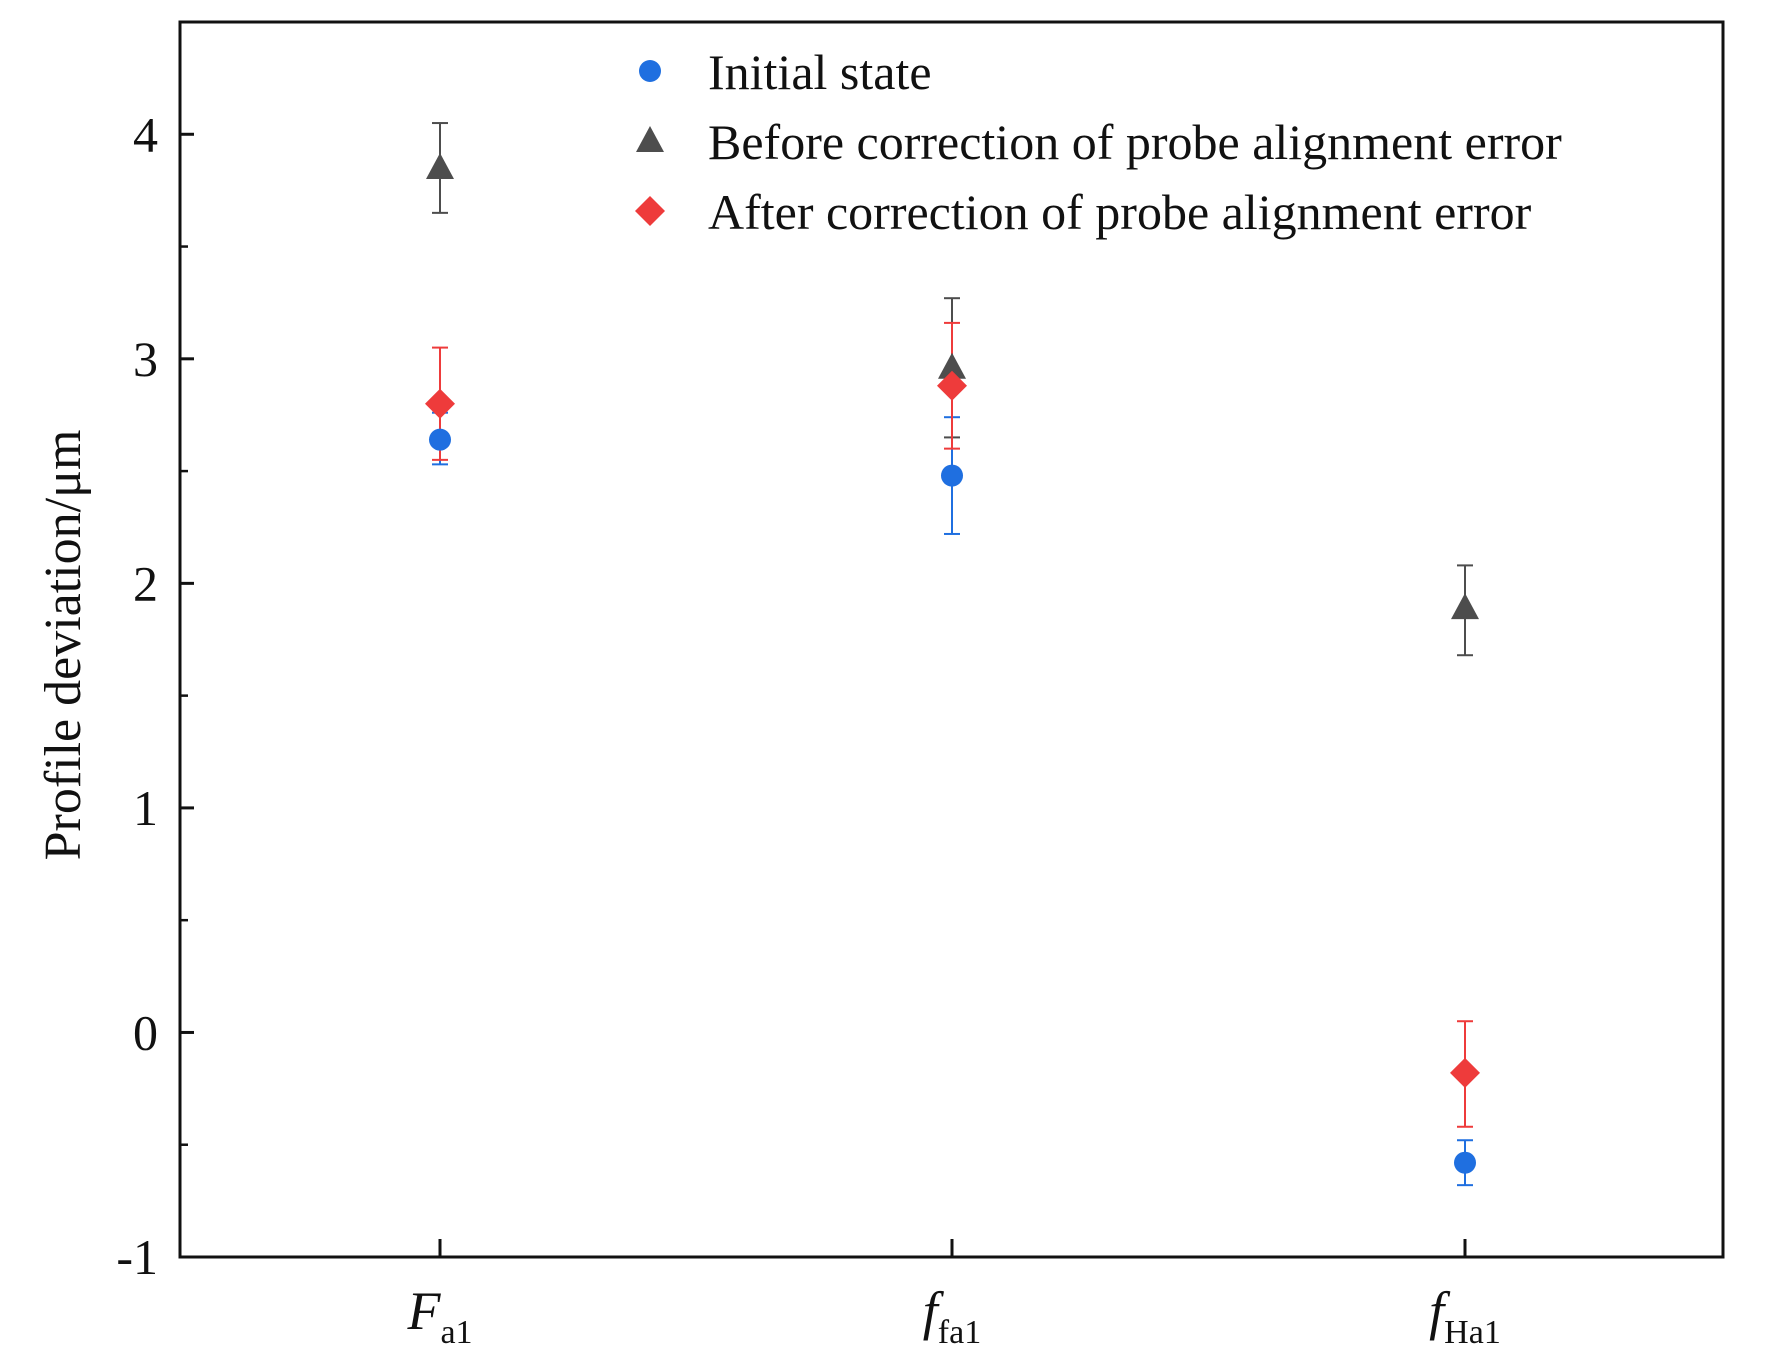  What do you see at coordinates (63, 645) in the screenshot?
I see `y-axis-title: Profile deviation/μm` at bounding box center [63, 645].